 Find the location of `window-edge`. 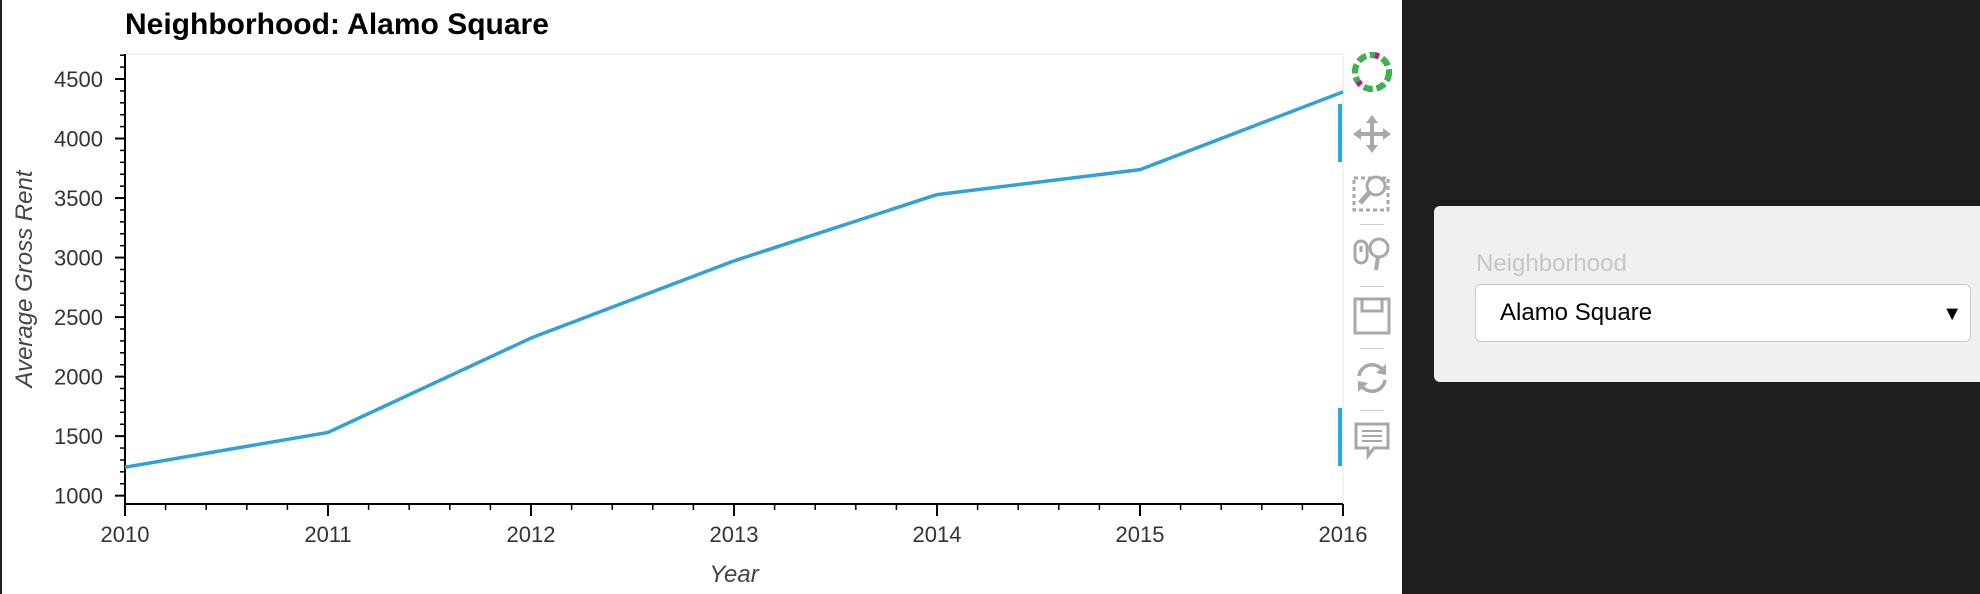

window-edge is located at coordinates (1, 297).